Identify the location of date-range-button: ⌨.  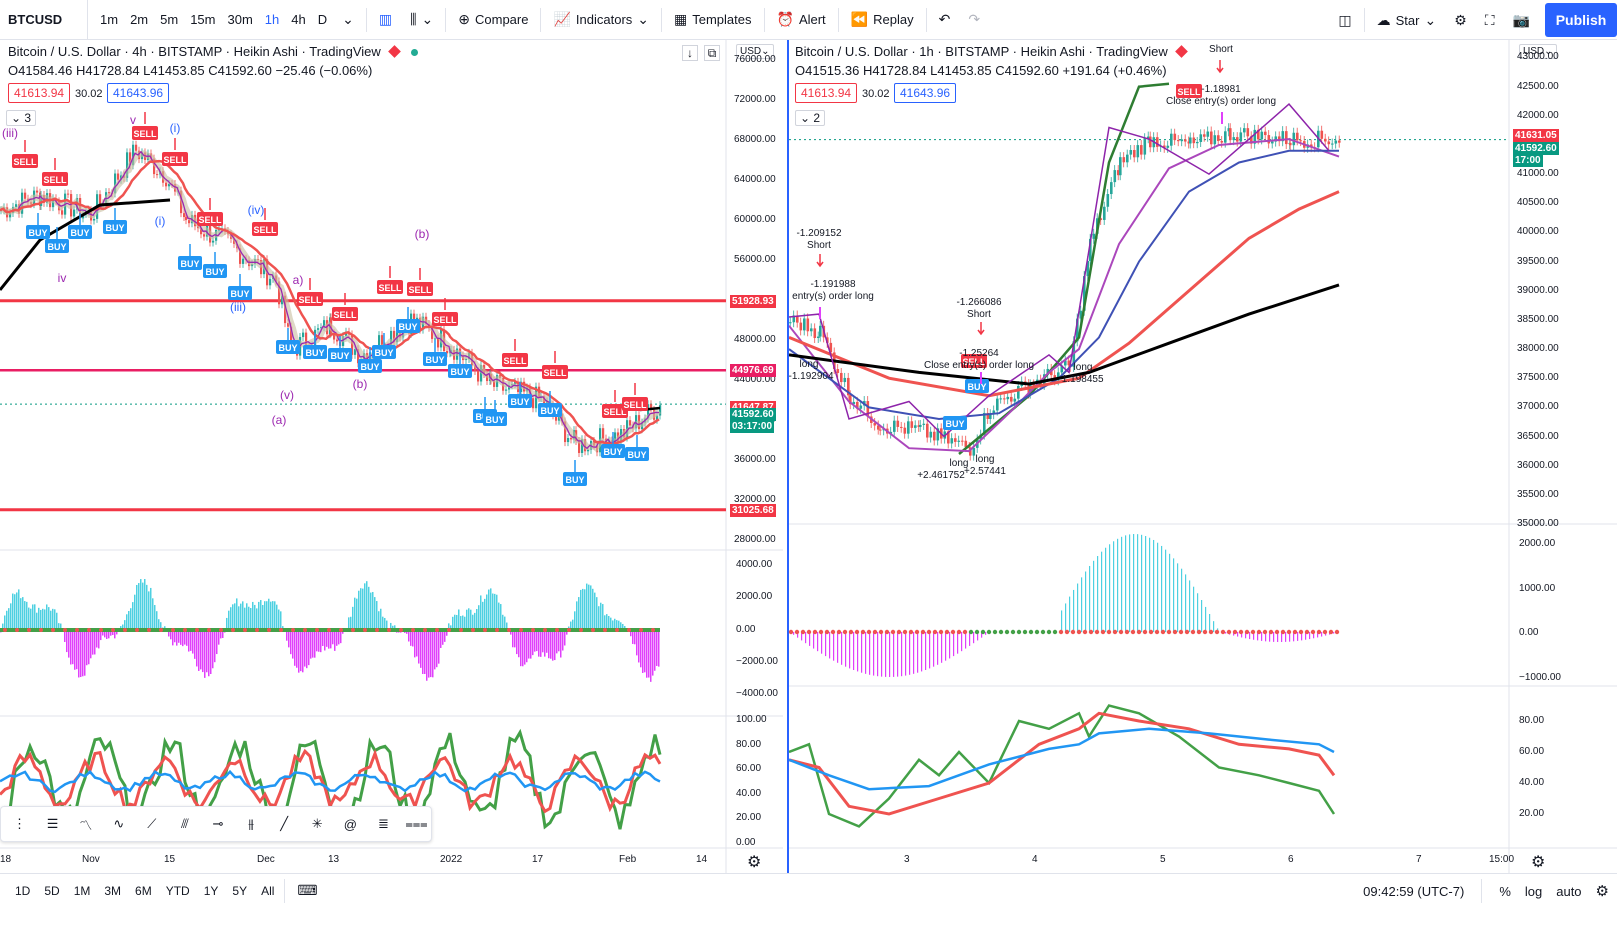
(307, 891).